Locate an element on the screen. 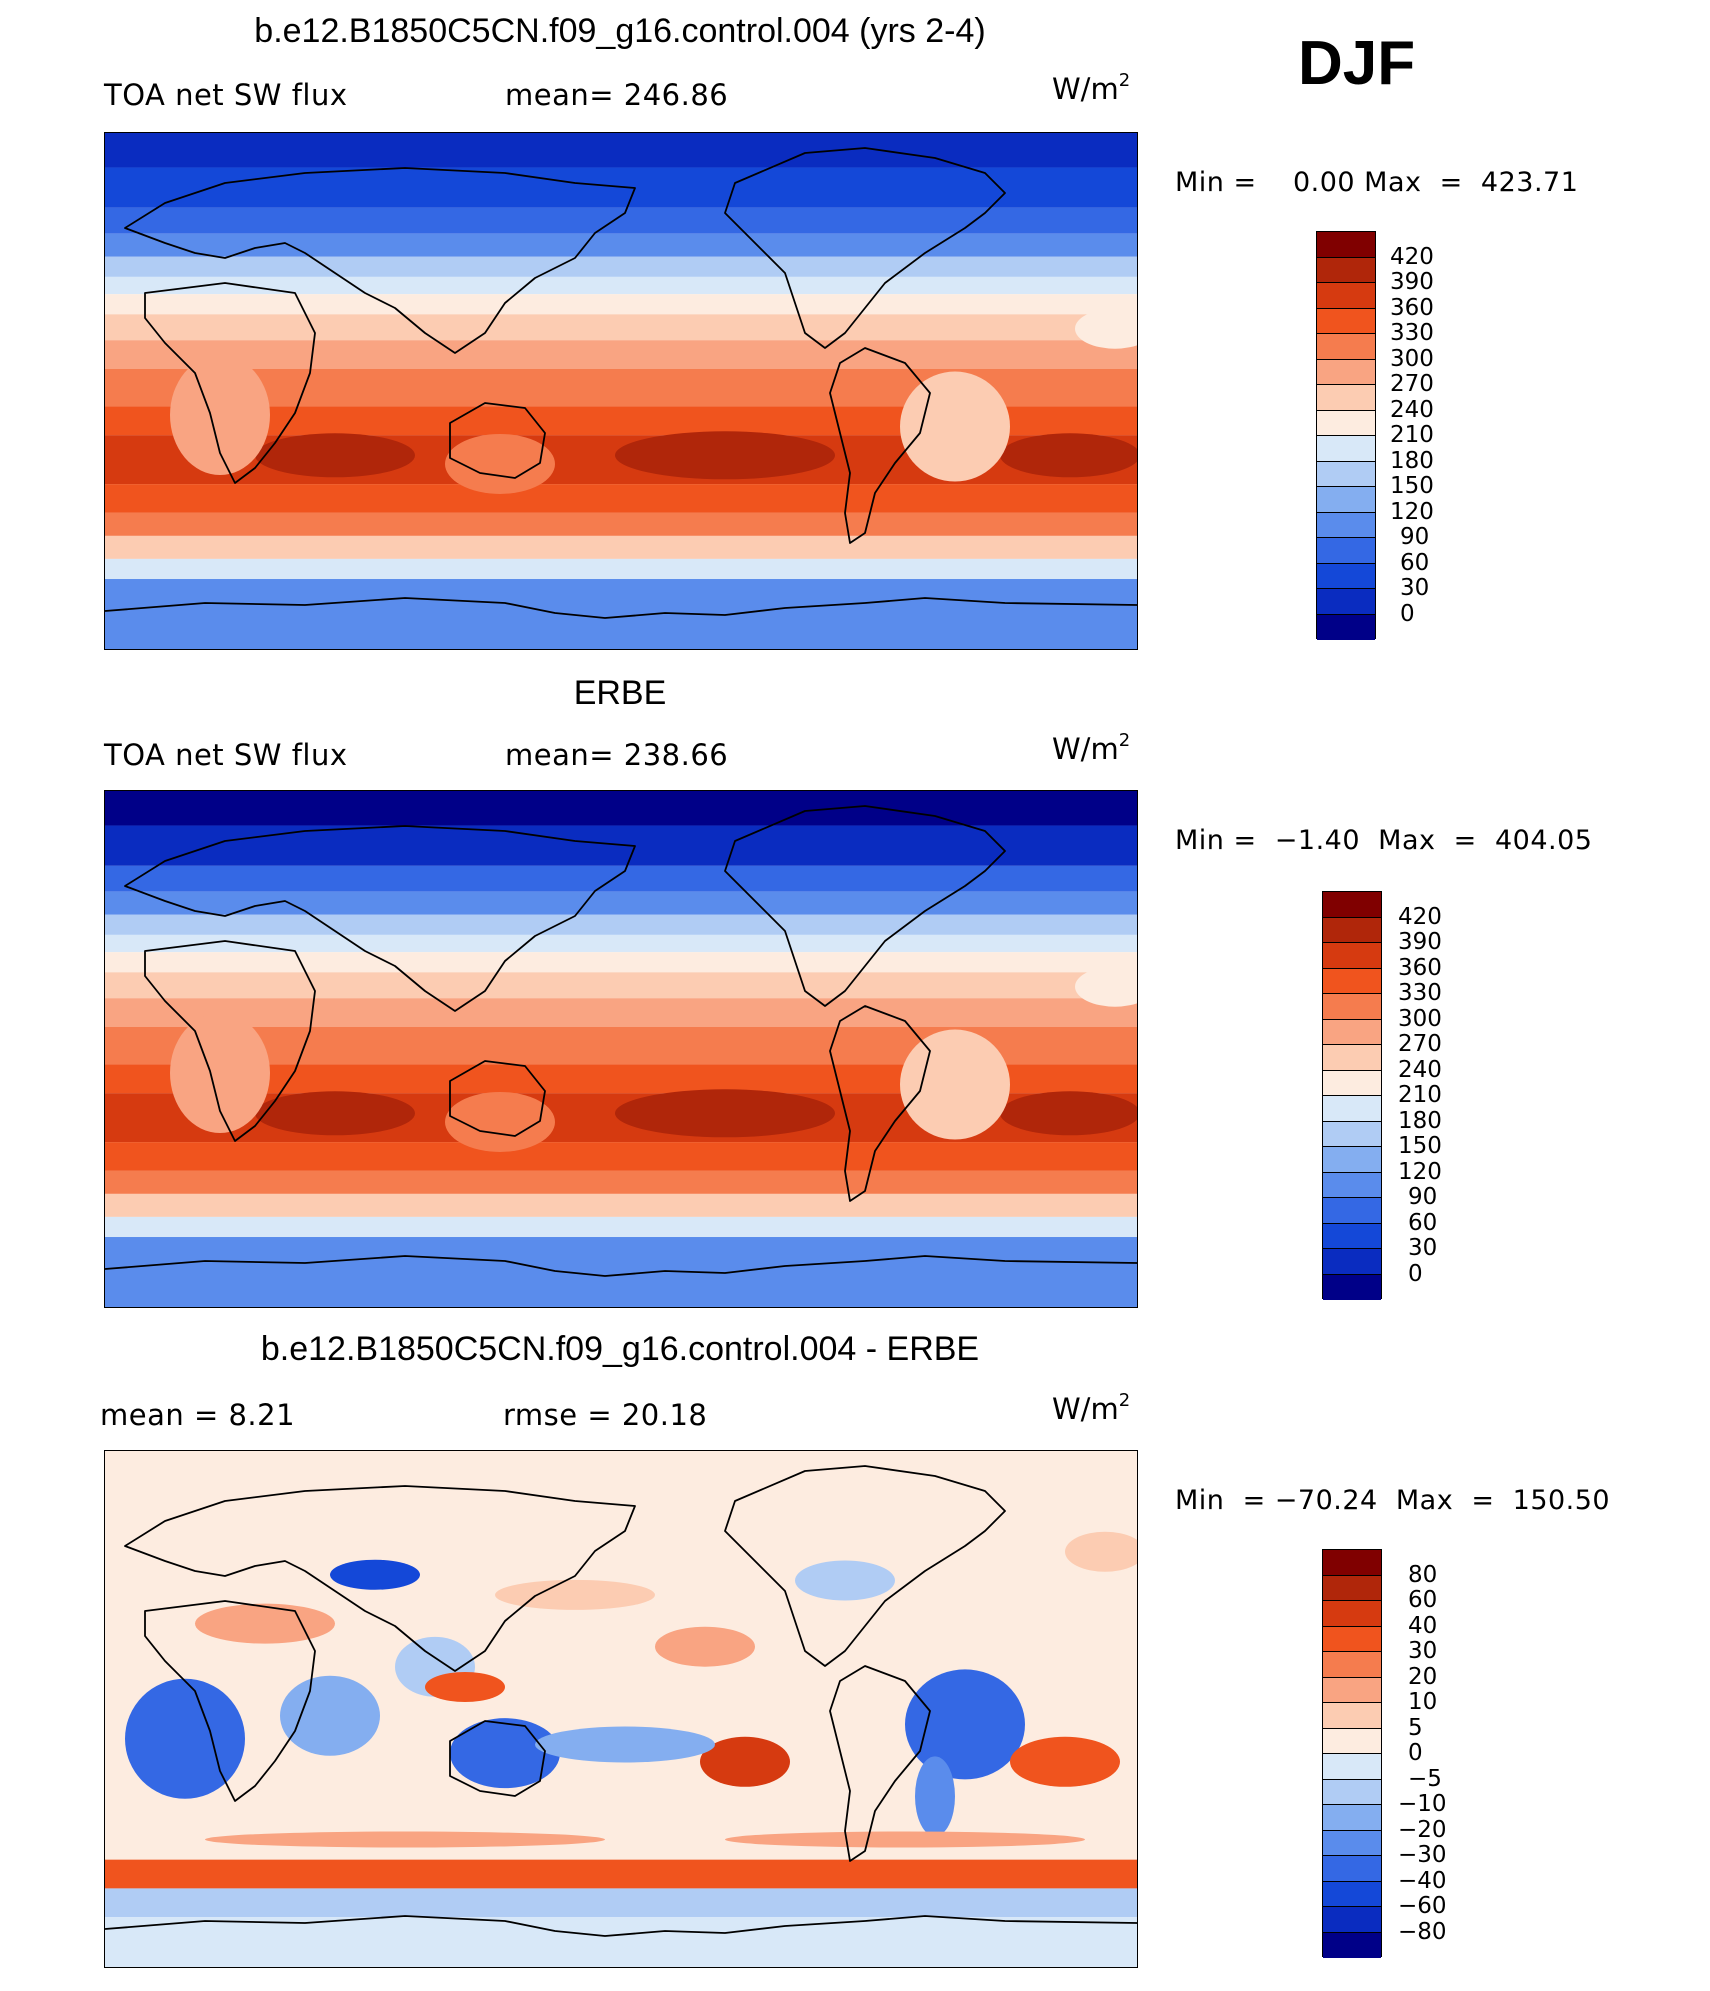  colorbar-tick-label: 360 is located at coordinates (1420, 967).